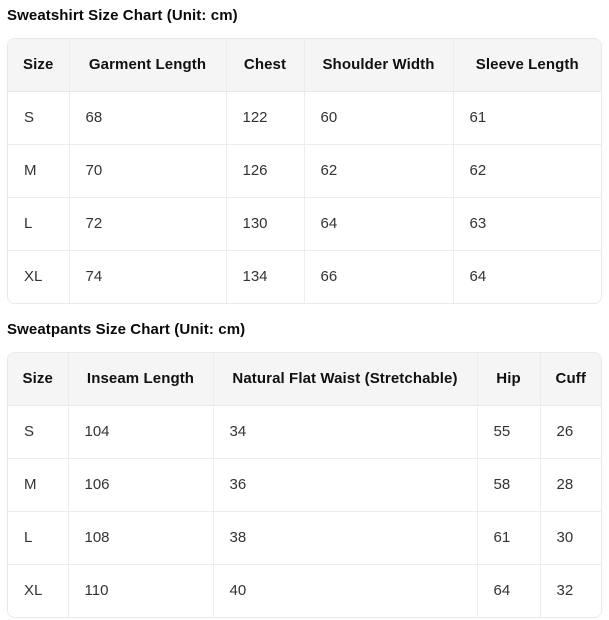 The image size is (609, 620). I want to click on column-header-hip: Hip, so click(509, 379).